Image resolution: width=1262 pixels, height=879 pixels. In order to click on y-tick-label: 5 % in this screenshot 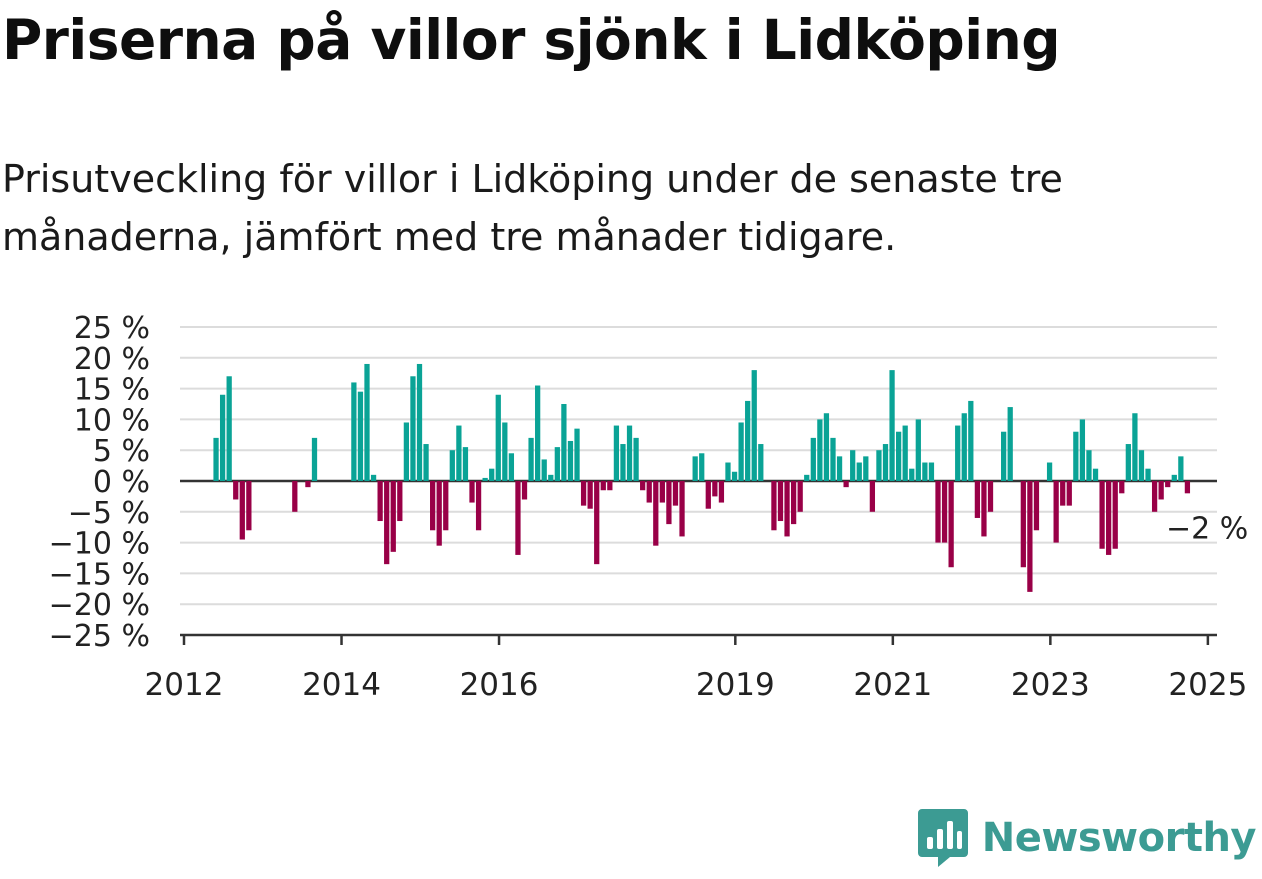, I will do `click(121, 451)`.